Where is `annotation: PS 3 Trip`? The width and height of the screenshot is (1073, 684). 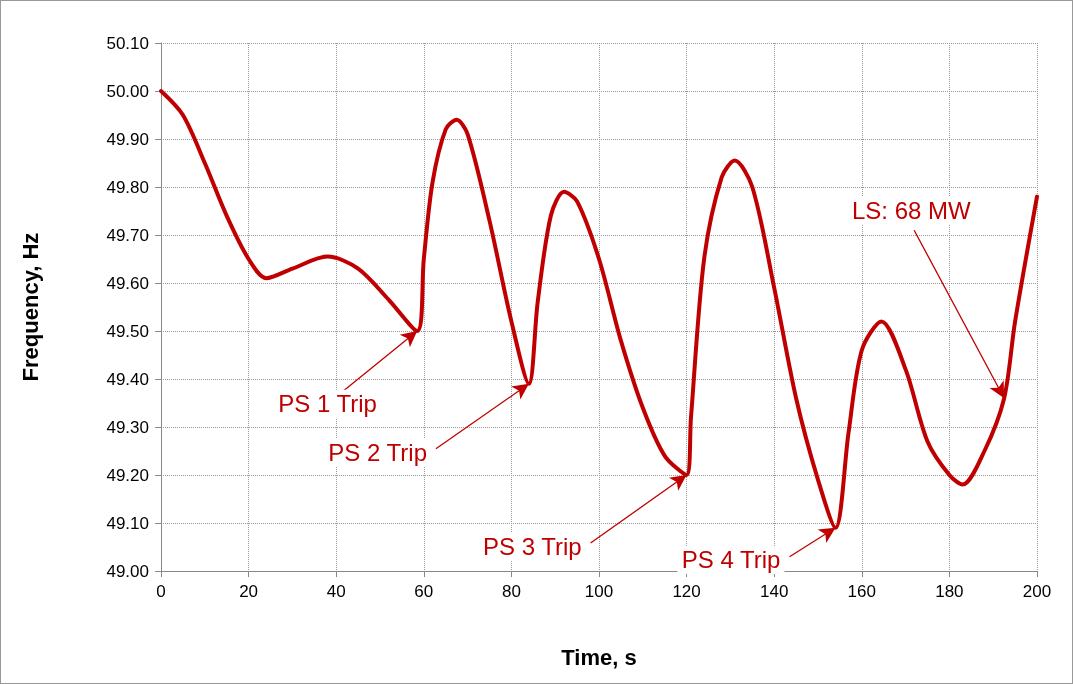 annotation: PS 3 Trip is located at coordinates (532, 546).